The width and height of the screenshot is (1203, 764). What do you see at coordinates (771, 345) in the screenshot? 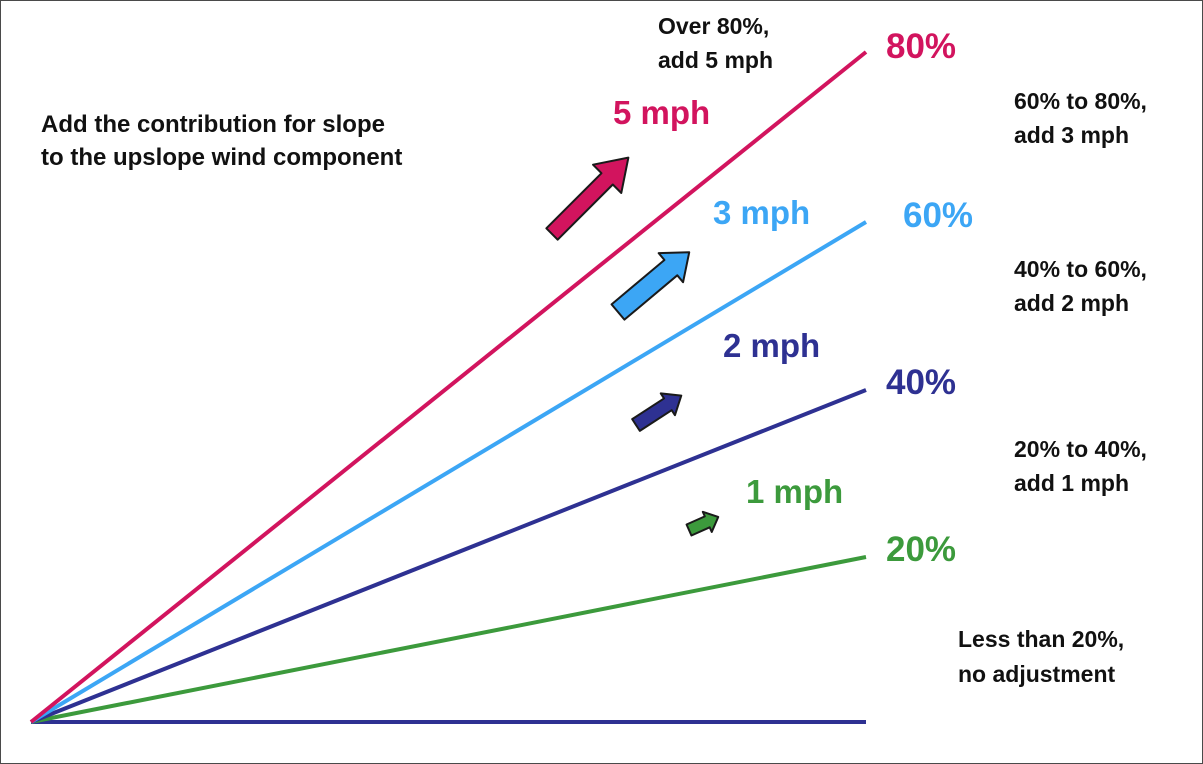
I see `mph-label-2: 2 mph` at bounding box center [771, 345].